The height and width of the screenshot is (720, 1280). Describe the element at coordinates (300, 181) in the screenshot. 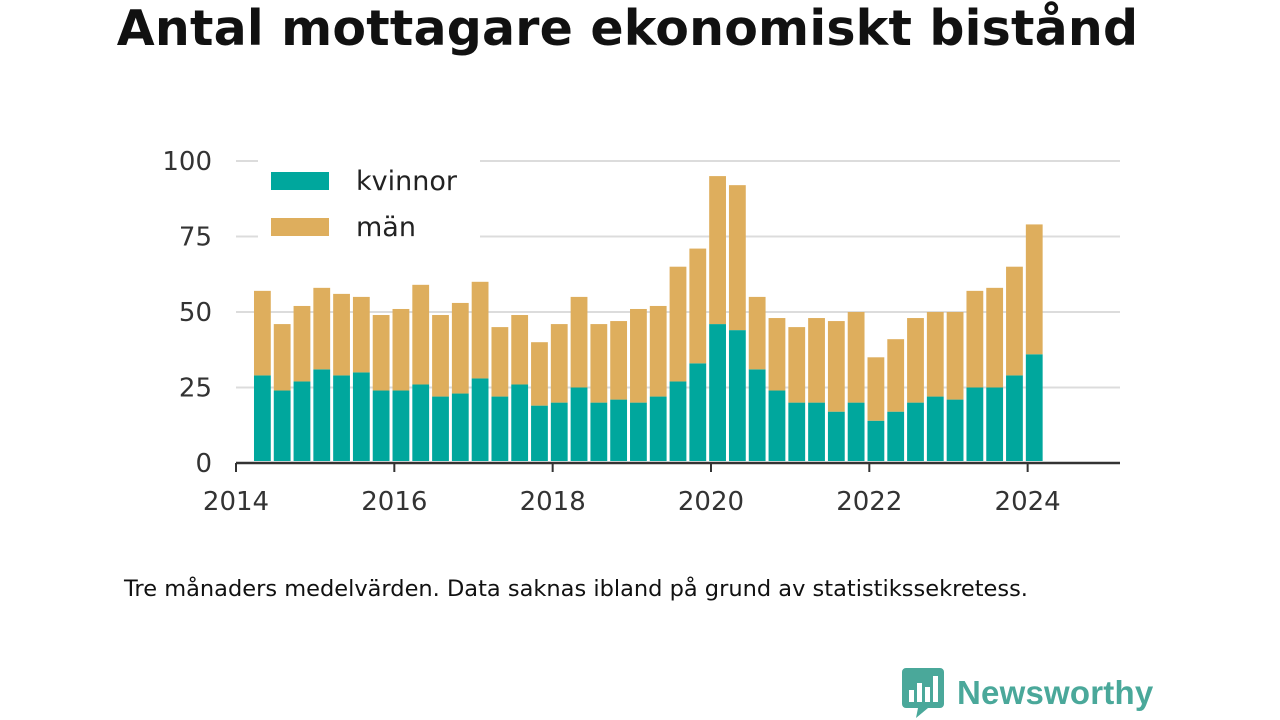

I see `legend-swatch-kvinnor` at that location.